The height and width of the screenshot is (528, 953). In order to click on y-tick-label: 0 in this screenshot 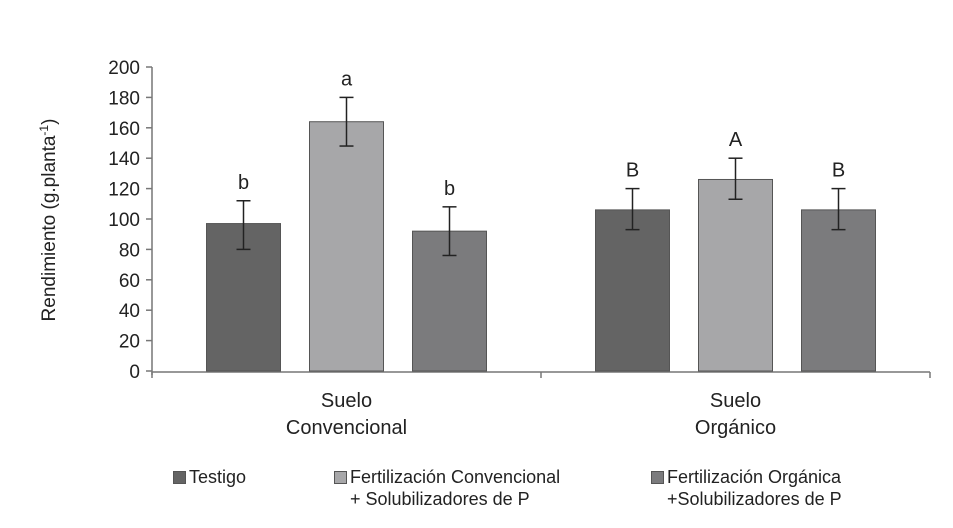, I will do `click(134, 372)`.